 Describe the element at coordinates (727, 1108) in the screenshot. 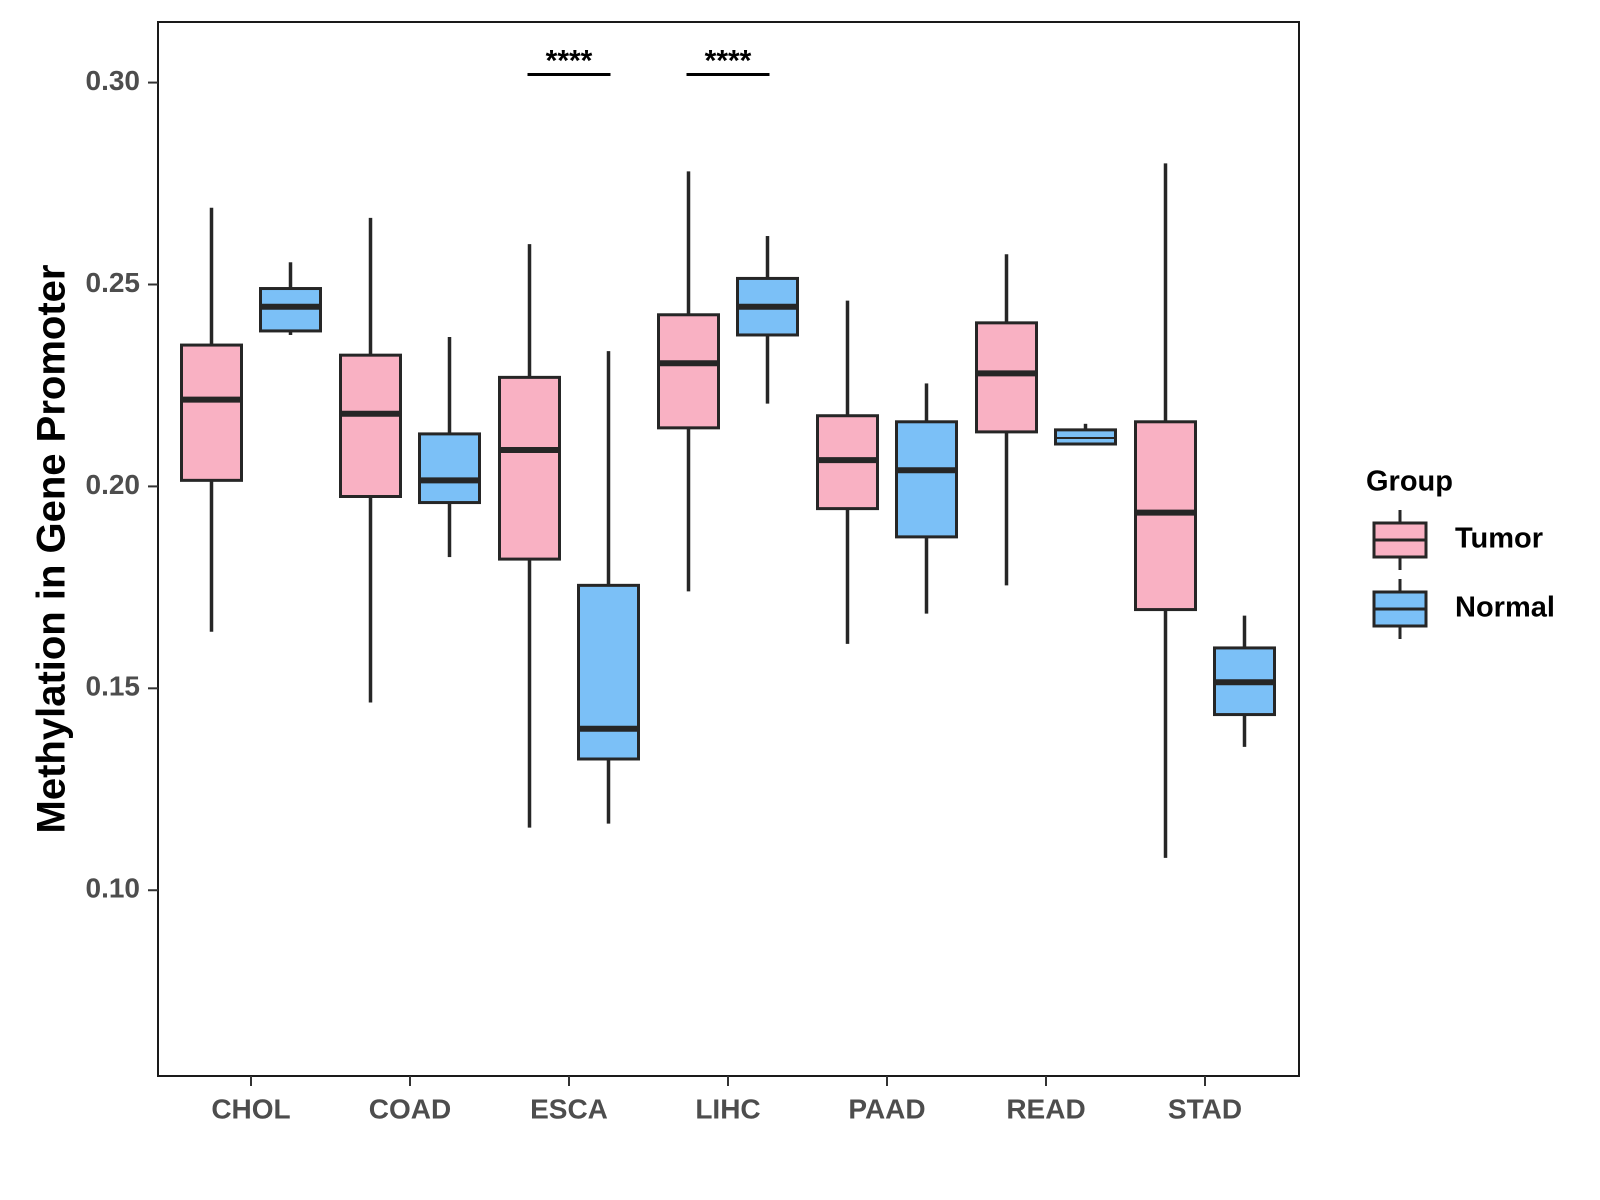

I see `x-tick-label-lihc: LIHC` at that location.